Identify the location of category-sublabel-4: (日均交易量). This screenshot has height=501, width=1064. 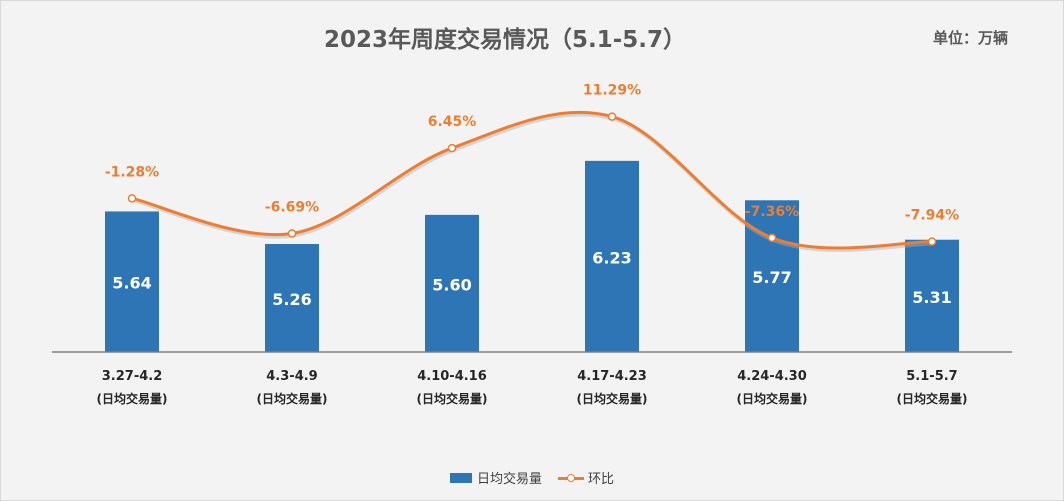
(772, 398).